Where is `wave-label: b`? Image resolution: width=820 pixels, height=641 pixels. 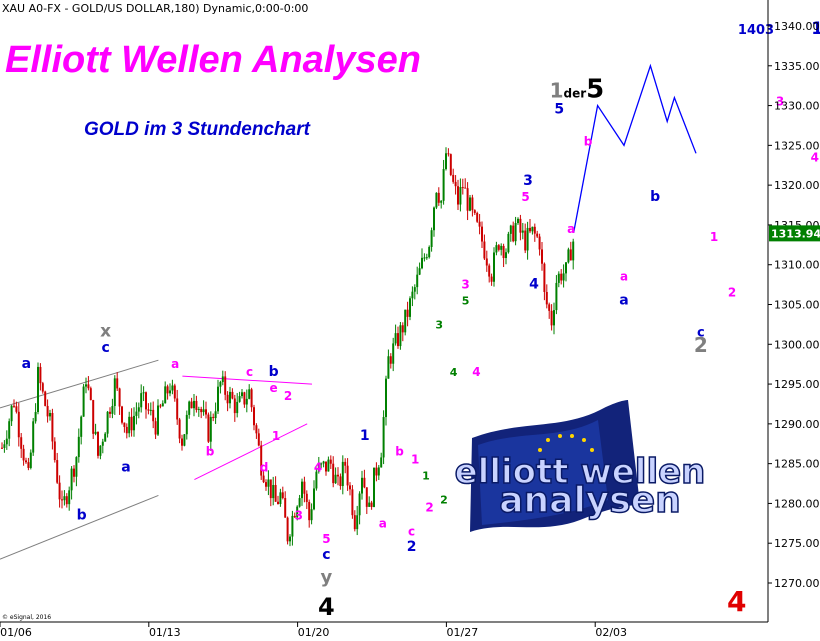 wave-label: b is located at coordinates (655, 197).